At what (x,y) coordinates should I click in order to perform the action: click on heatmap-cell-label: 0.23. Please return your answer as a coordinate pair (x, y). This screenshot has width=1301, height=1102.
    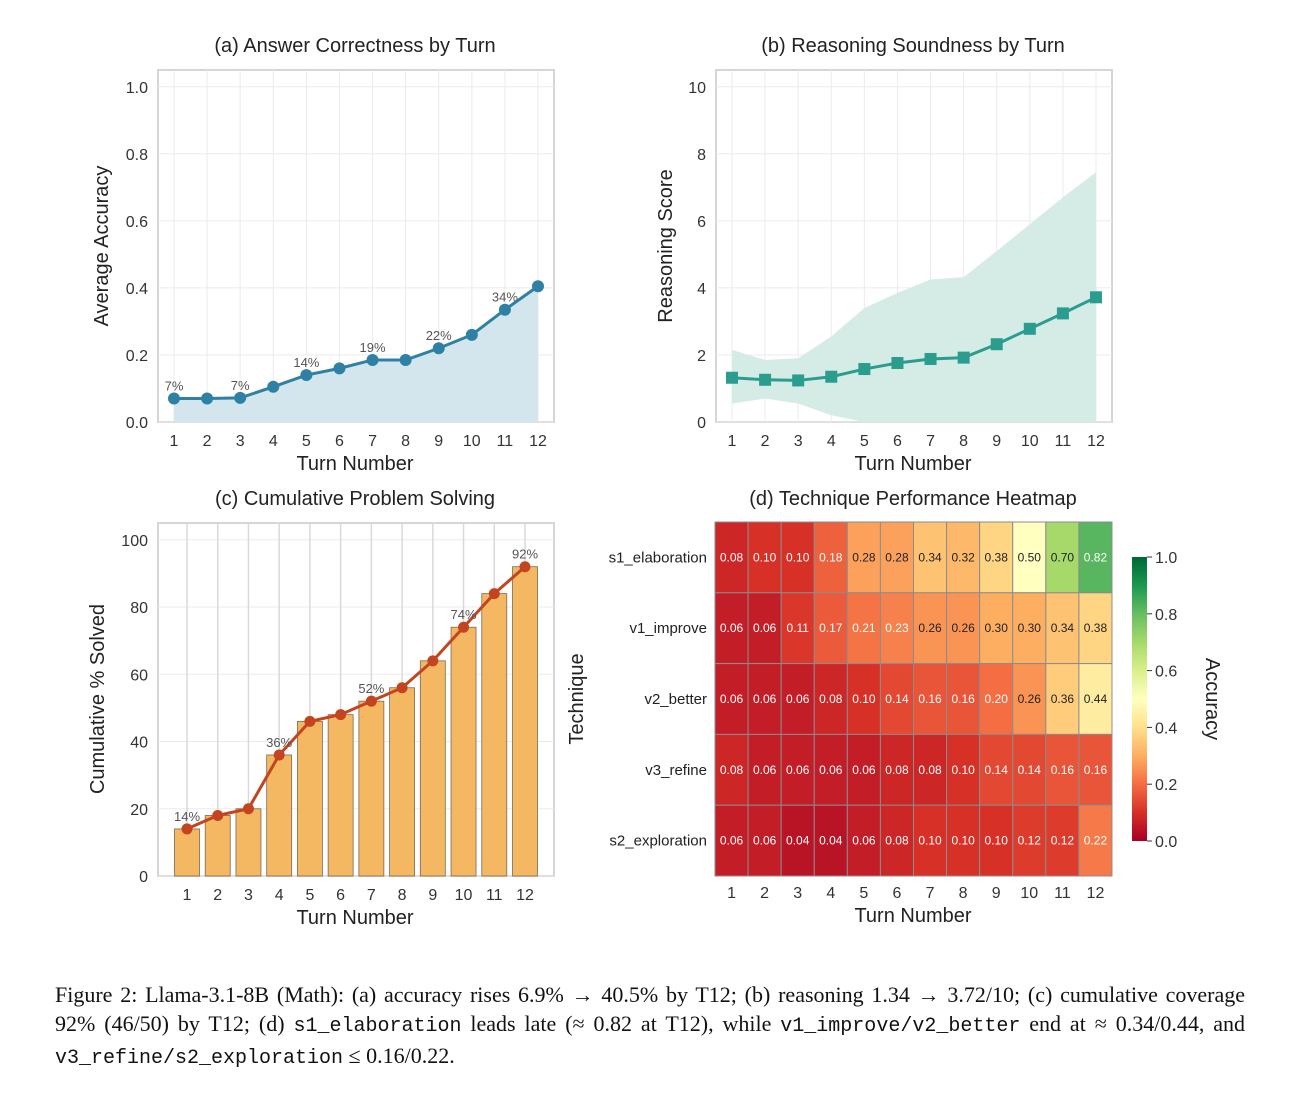
    Looking at the image, I should click on (897, 628).